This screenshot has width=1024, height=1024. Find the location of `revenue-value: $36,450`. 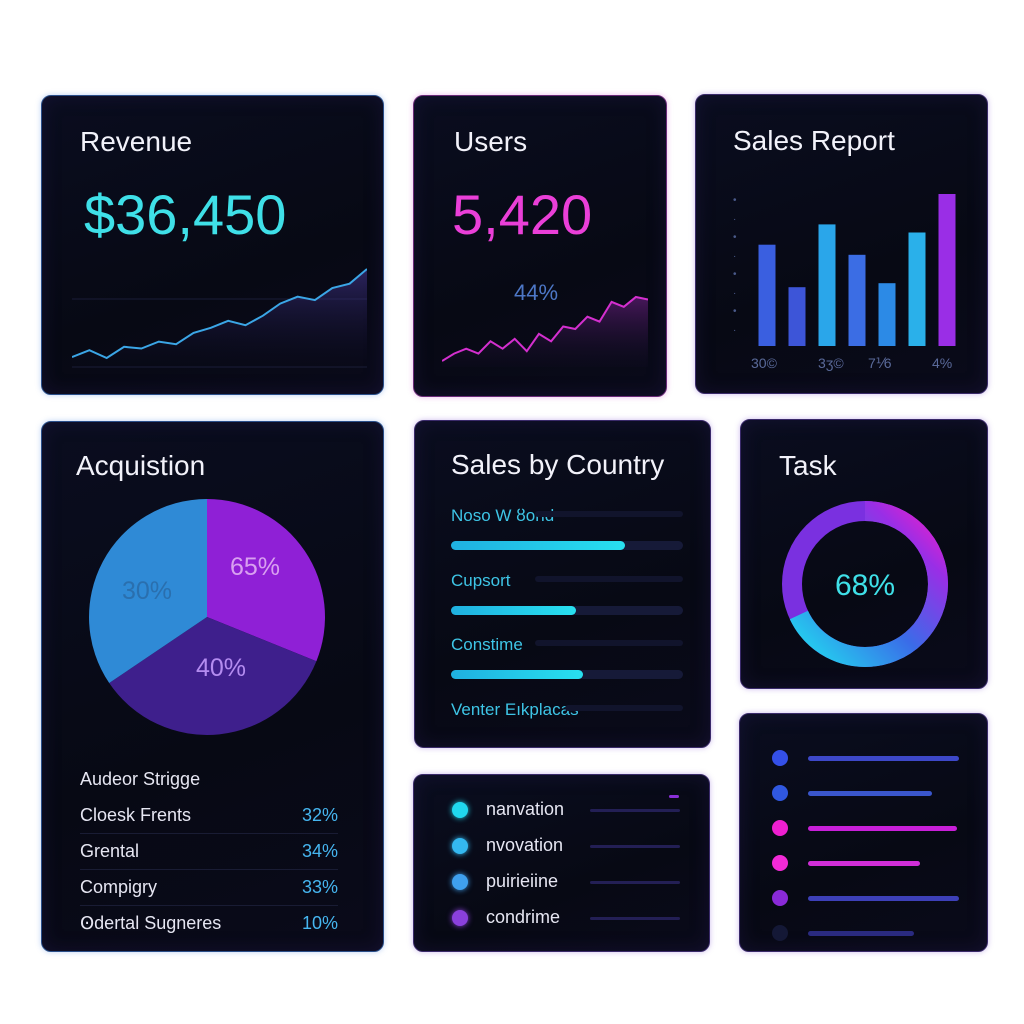

revenue-value: $36,450 is located at coordinates (185, 214).